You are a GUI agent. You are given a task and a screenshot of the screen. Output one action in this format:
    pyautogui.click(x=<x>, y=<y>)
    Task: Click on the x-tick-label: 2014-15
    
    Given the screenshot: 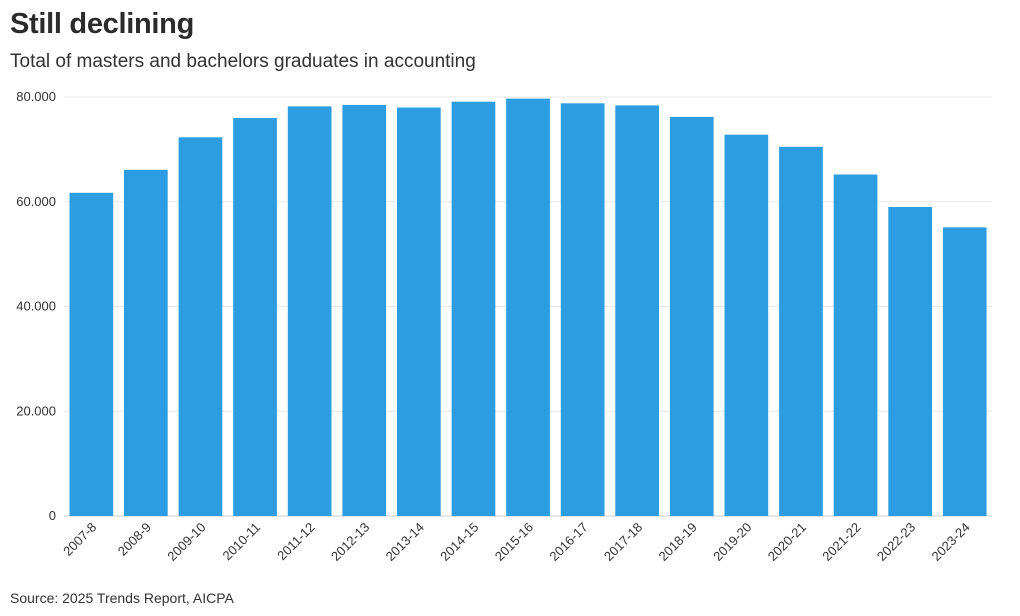 What is the action you would take?
    pyautogui.click(x=459, y=542)
    